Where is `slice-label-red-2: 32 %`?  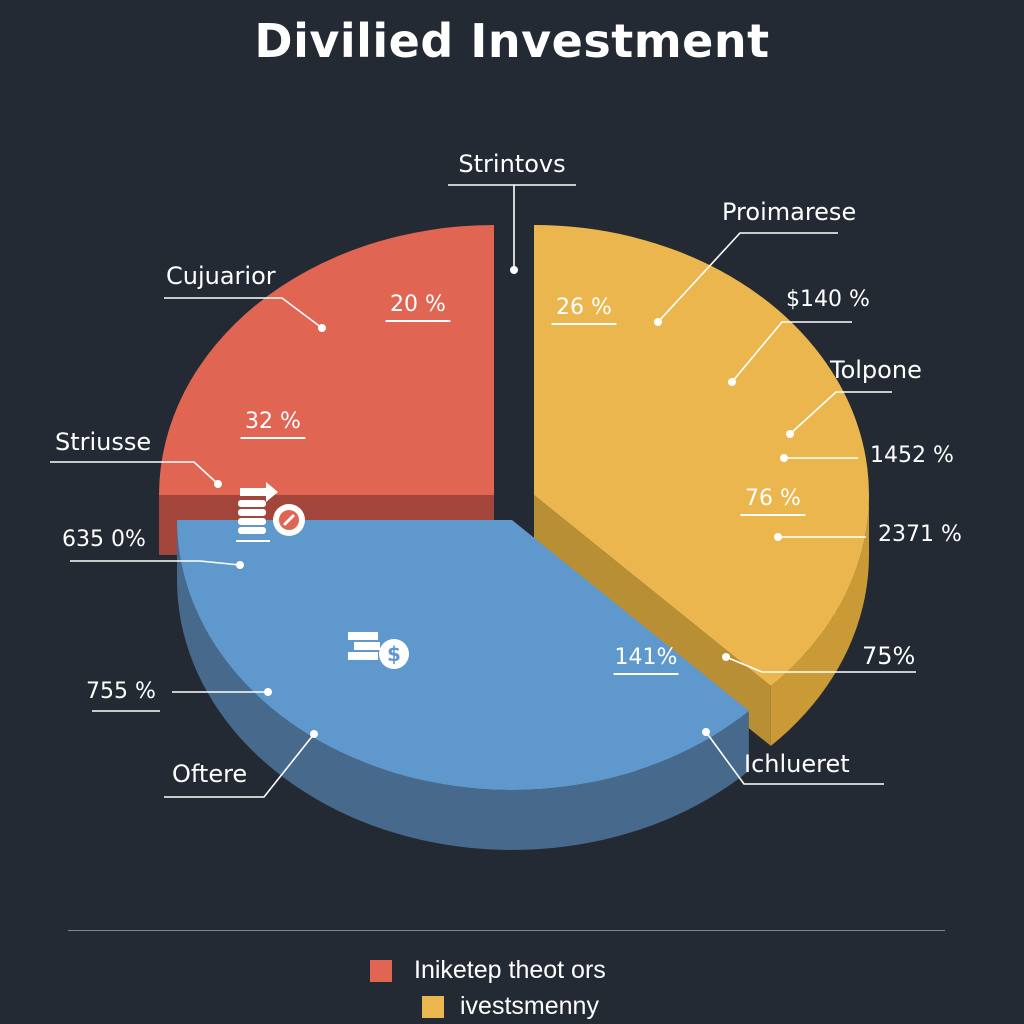
slice-label-red-2: 32 % is located at coordinates (273, 421).